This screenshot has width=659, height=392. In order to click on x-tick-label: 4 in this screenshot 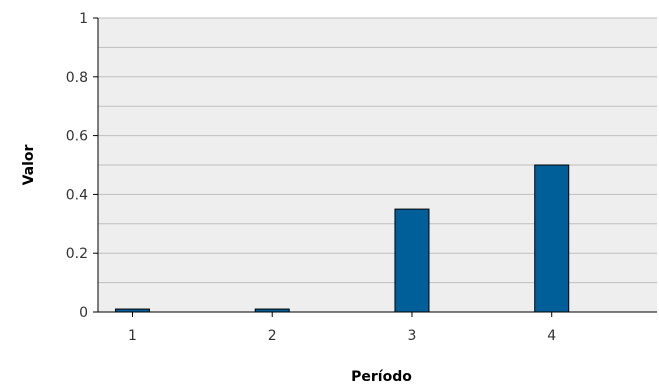, I will do `click(551, 336)`.